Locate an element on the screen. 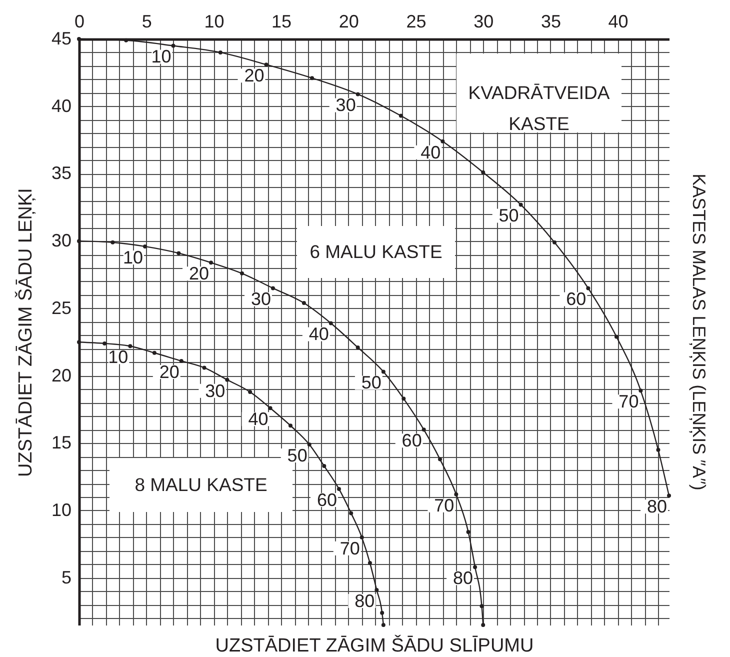 This screenshot has height=657, width=730. x-tick-label: 10 is located at coordinates (214, 22).